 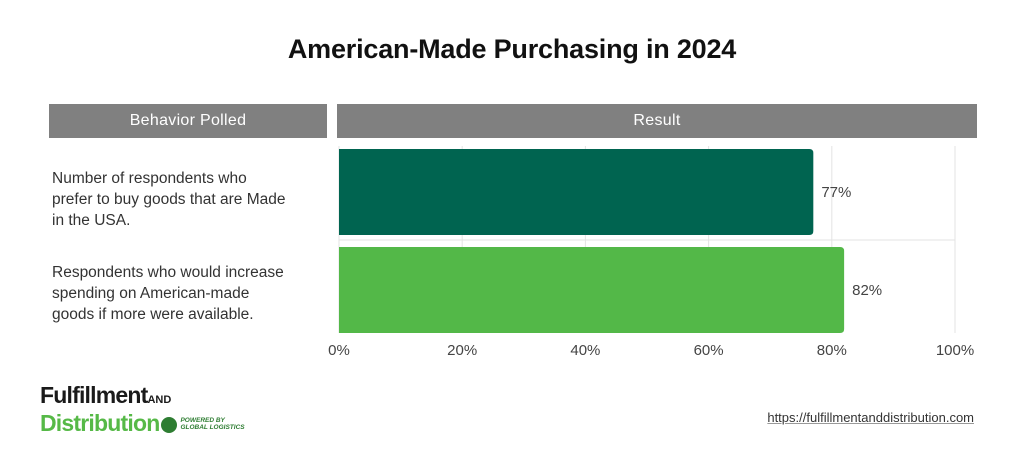 What do you see at coordinates (91, 220) in the screenshot?
I see `row-label-line: in the USA.` at bounding box center [91, 220].